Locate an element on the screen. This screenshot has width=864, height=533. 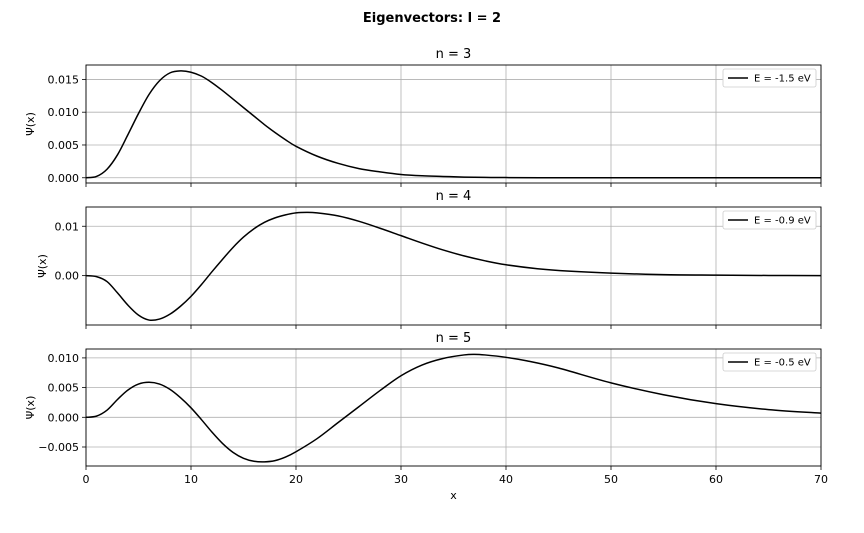
legend: E = -0.5 eV is located at coordinates (769, 362).